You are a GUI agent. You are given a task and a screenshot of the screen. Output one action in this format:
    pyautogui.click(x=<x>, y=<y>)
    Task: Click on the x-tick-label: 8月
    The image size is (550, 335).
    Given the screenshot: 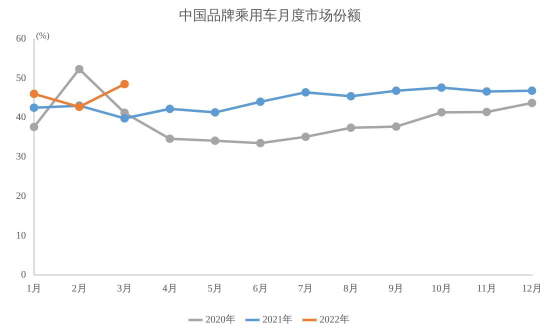 What is the action you would take?
    pyautogui.click(x=350, y=289)
    